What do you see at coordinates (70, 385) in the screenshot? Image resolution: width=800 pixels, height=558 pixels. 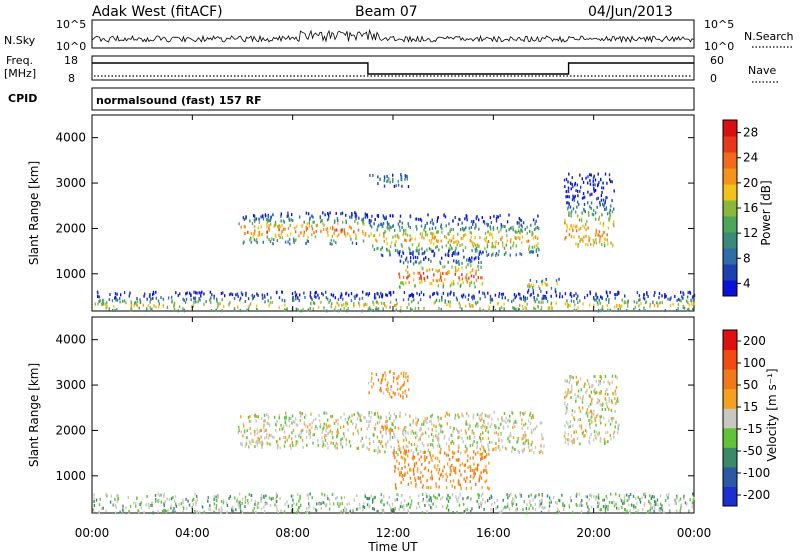 I see `y-tick-label: 3000` at bounding box center [70, 385].